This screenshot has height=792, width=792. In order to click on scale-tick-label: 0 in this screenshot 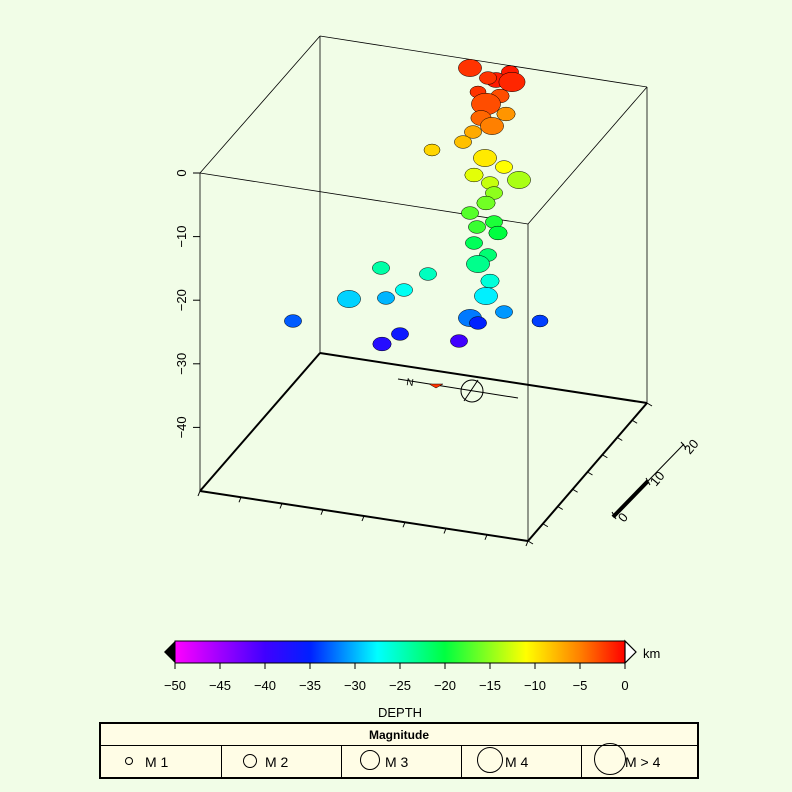, I will do `click(623, 517)`.